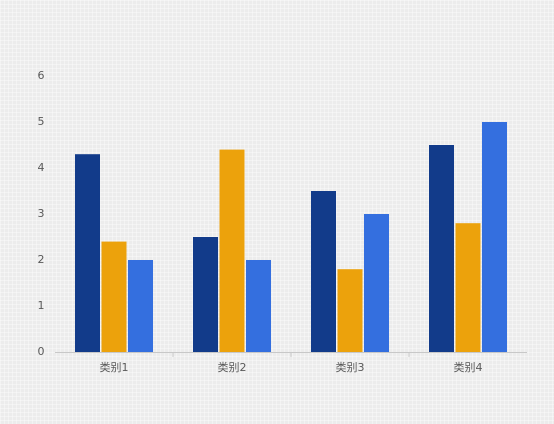 The height and width of the screenshot is (424, 554). I want to click on x-tick-label: 类别2, so click(232, 367).